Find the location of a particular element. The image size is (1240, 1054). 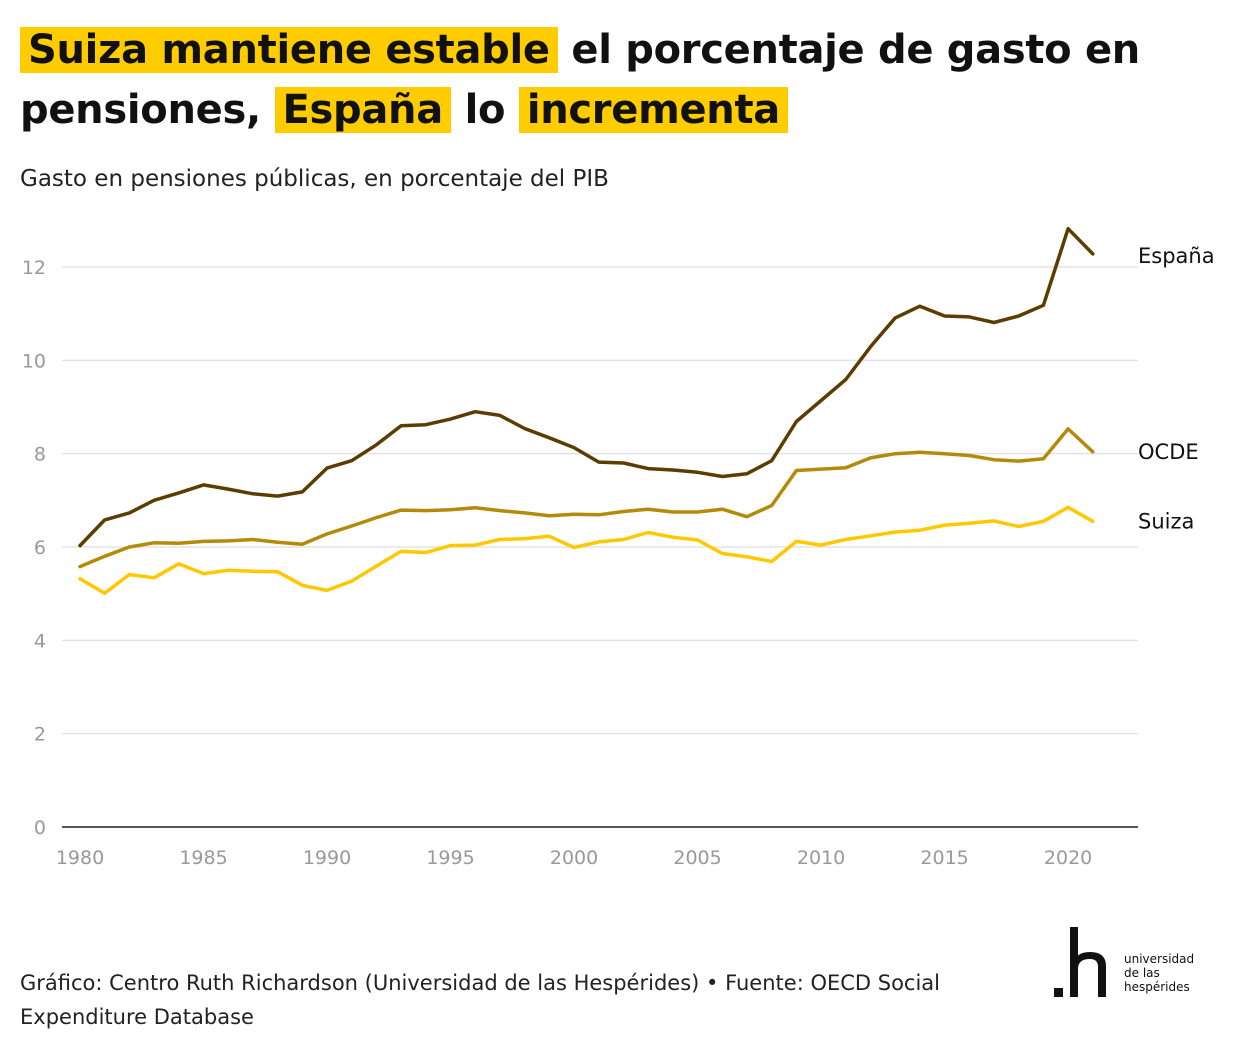

logo-wordmark: universidad de las hespérides is located at coordinates (1159, 973).